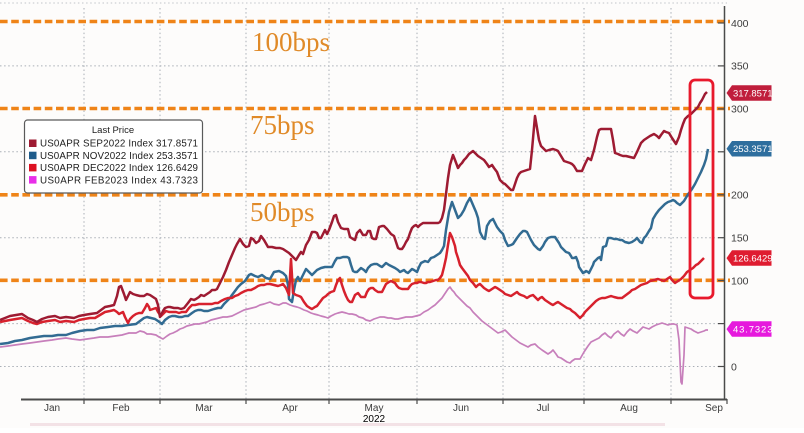 The height and width of the screenshot is (433, 804). What do you see at coordinates (291, 42) in the screenshot?
I see `svg-text: 100bps` at bounding box center [291, 42].